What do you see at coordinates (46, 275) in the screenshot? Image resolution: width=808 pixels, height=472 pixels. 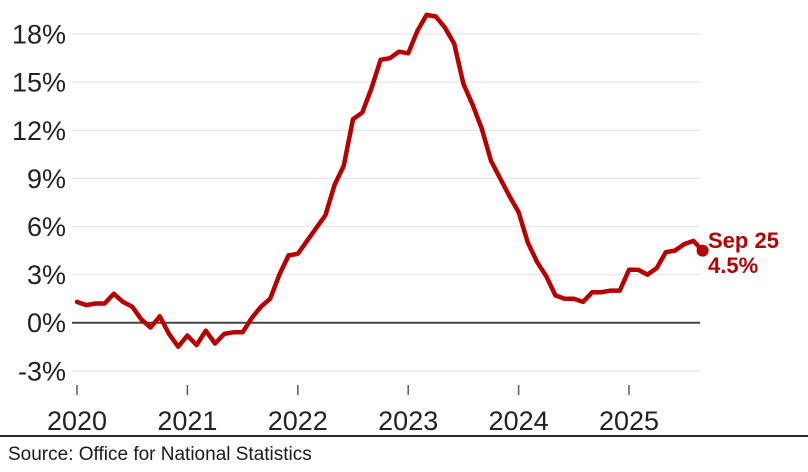 I see `y-axis-label-3: 3%` at bounding box center [46, 275].